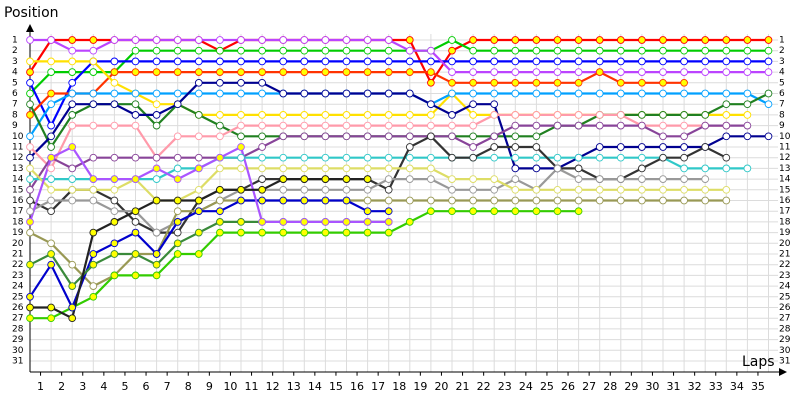  What do you see at coordinates (785, 287) in the screenshot?
I see `y-tick-label-right: 24` at bounding box center [785, 287].